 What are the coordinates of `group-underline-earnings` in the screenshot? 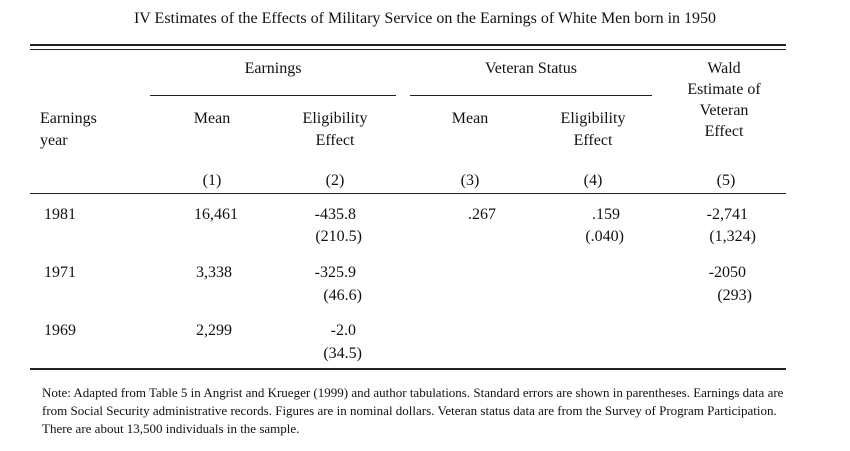 It's located at (273, 95).